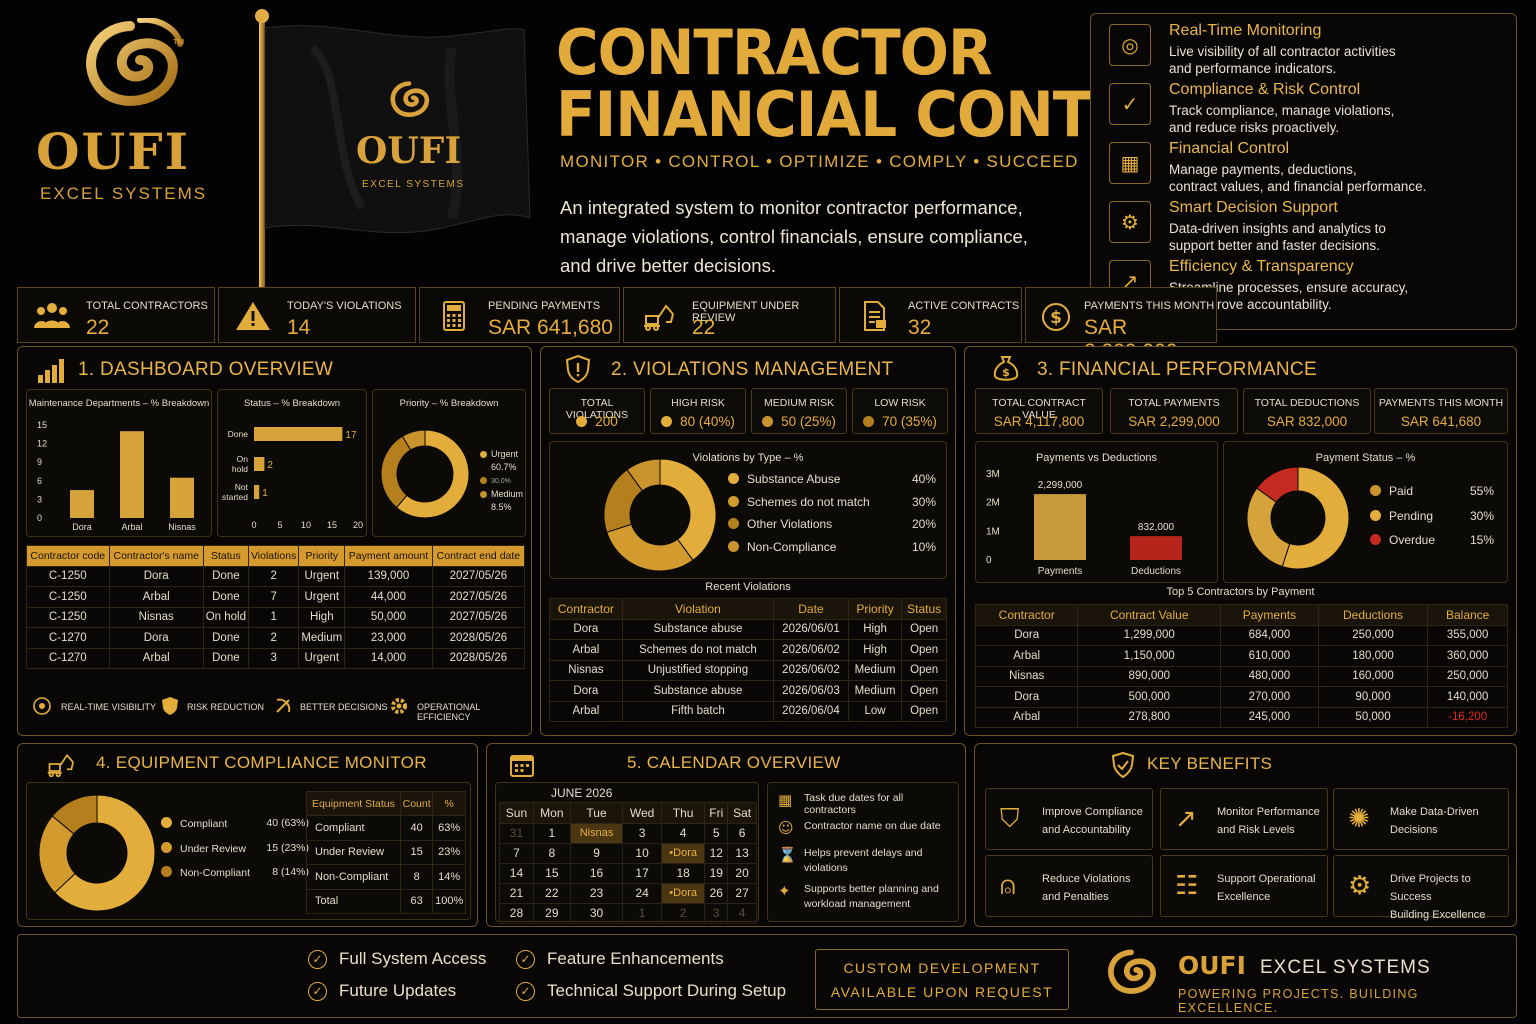 Image resolution: width=1536 pixels, height=1024 pixels. What do you see at coordinates (869, 421) in the screenshot?
I see `status-dot-icon` at bounding box center [869, 421].